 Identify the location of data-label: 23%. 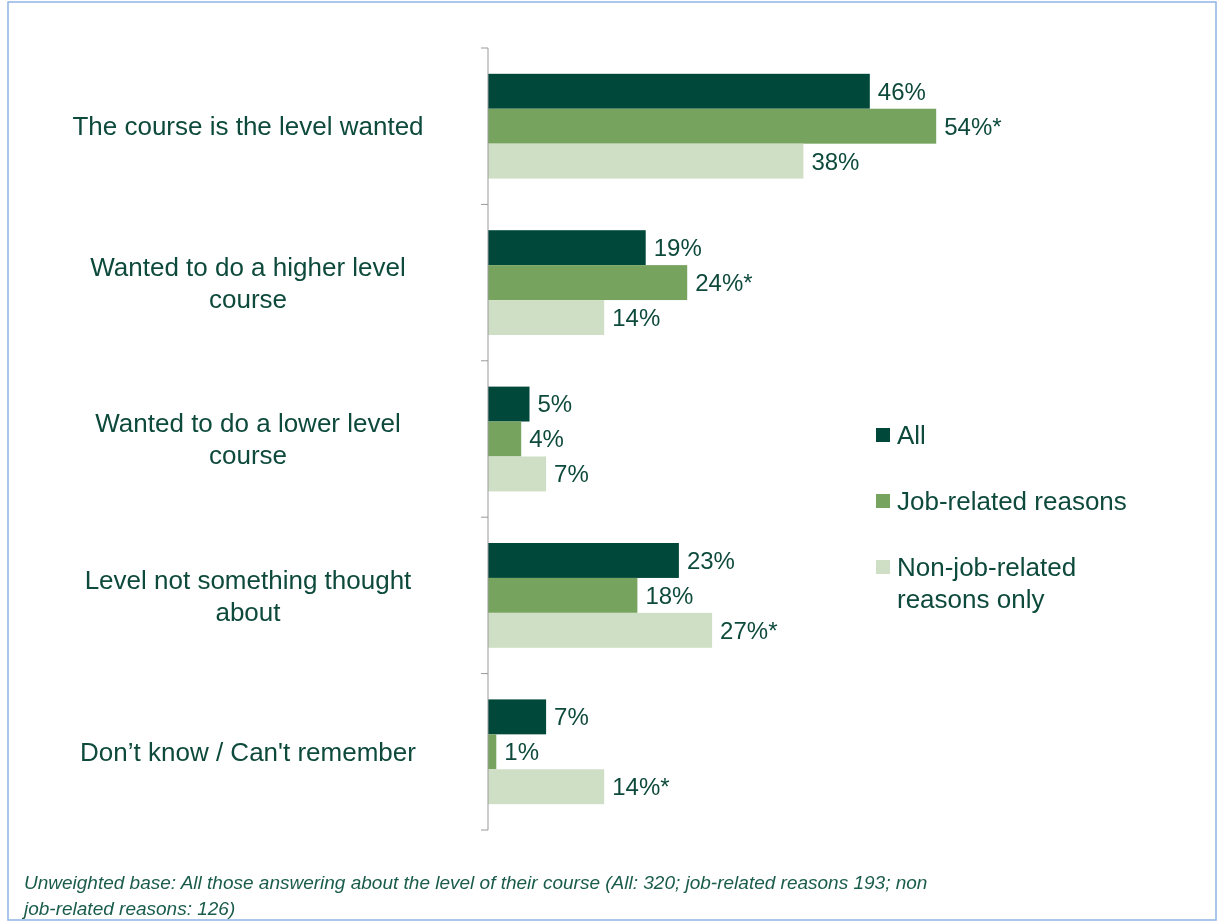
(710, 560).